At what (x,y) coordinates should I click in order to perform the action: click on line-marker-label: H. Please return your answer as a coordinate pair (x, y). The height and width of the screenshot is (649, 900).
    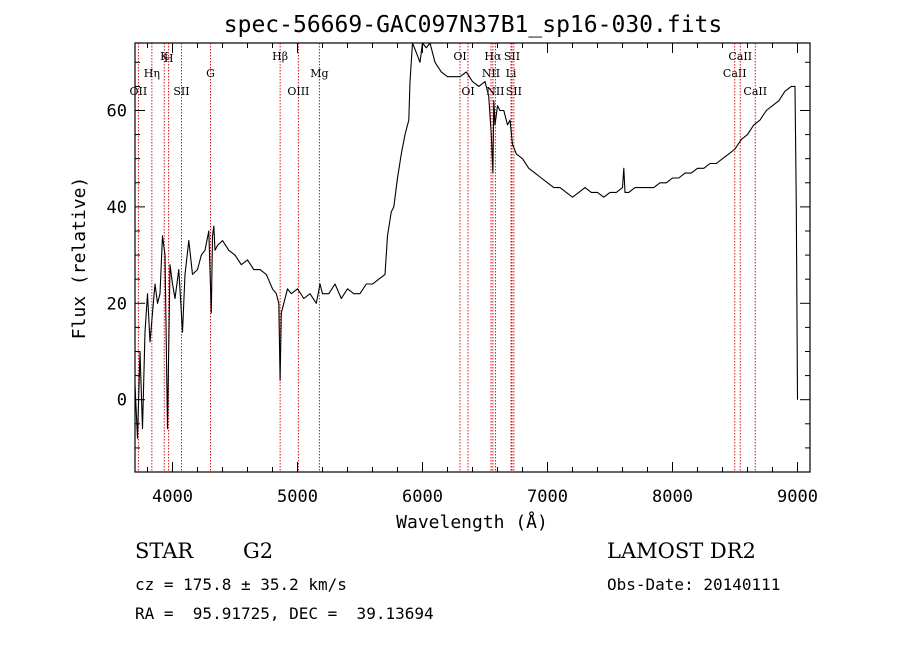
    Looking at the image, I should click on (169, 58).